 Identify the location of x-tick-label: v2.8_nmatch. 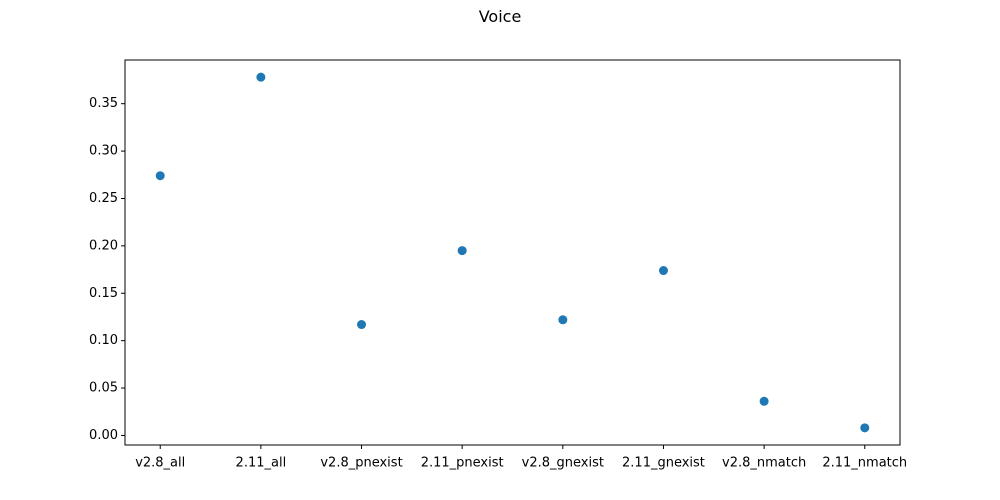
(764, 463).